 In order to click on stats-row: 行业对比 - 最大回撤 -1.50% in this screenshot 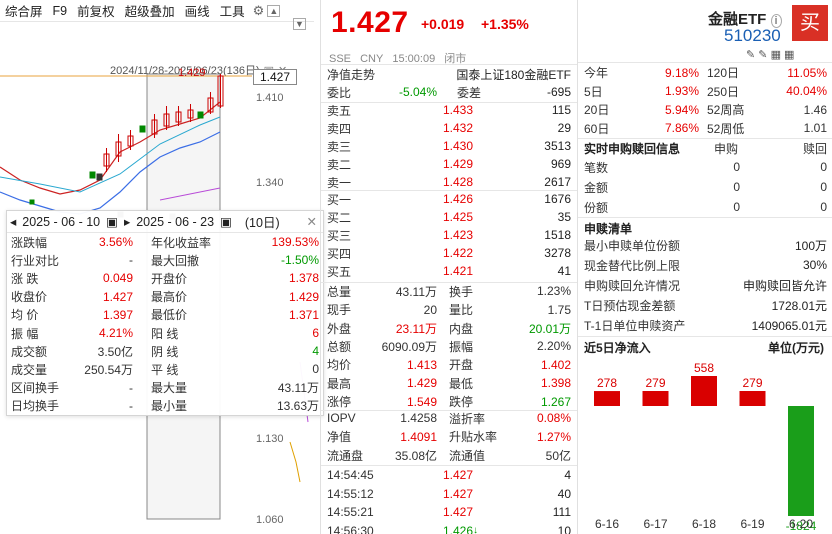, I will do `click(165, 260)`.